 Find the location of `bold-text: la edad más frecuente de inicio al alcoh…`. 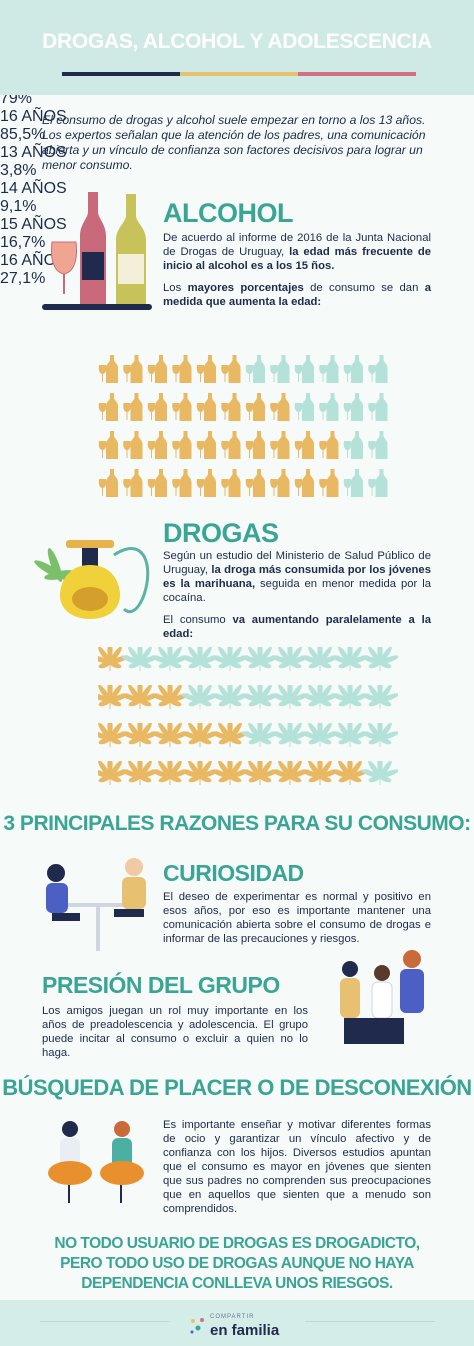

bold-text: la edad más frecuente de inicio al alcoh… is located at coordinates (297, 259).